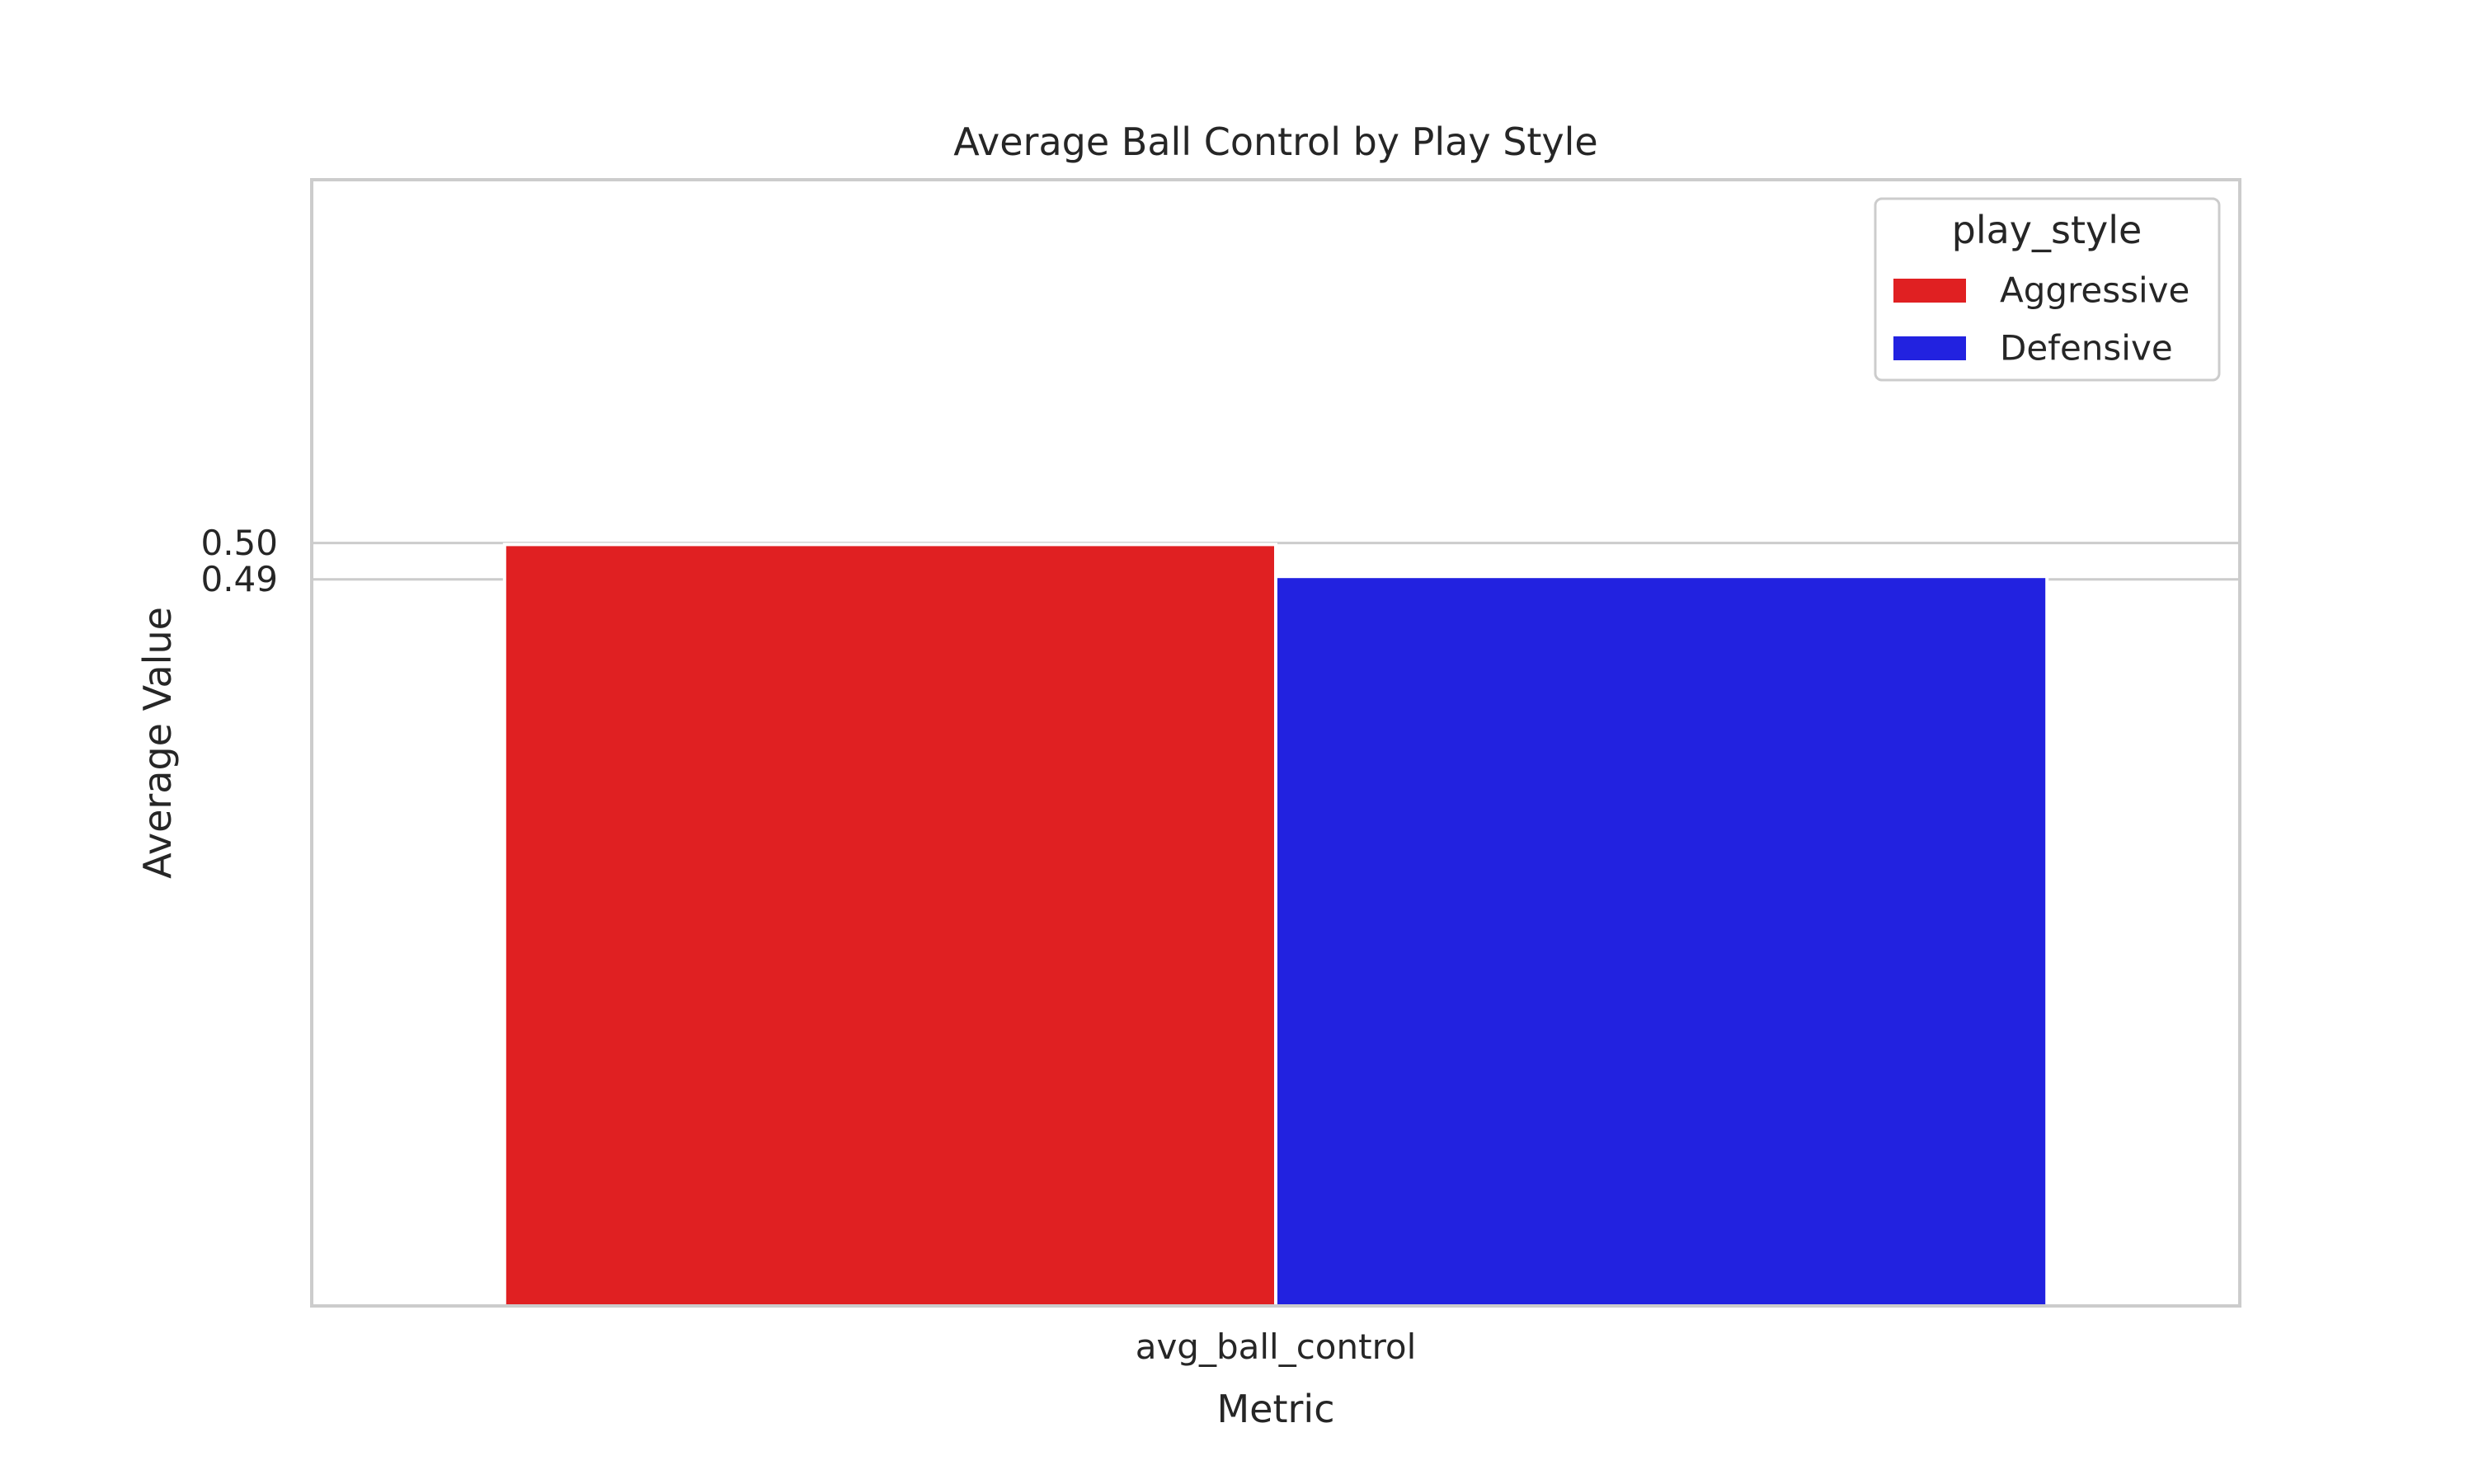 The height and width of the screenshot is (1484, 2474). I want to click on legend-items: Aggressive Defensive, so click(2041, 319).